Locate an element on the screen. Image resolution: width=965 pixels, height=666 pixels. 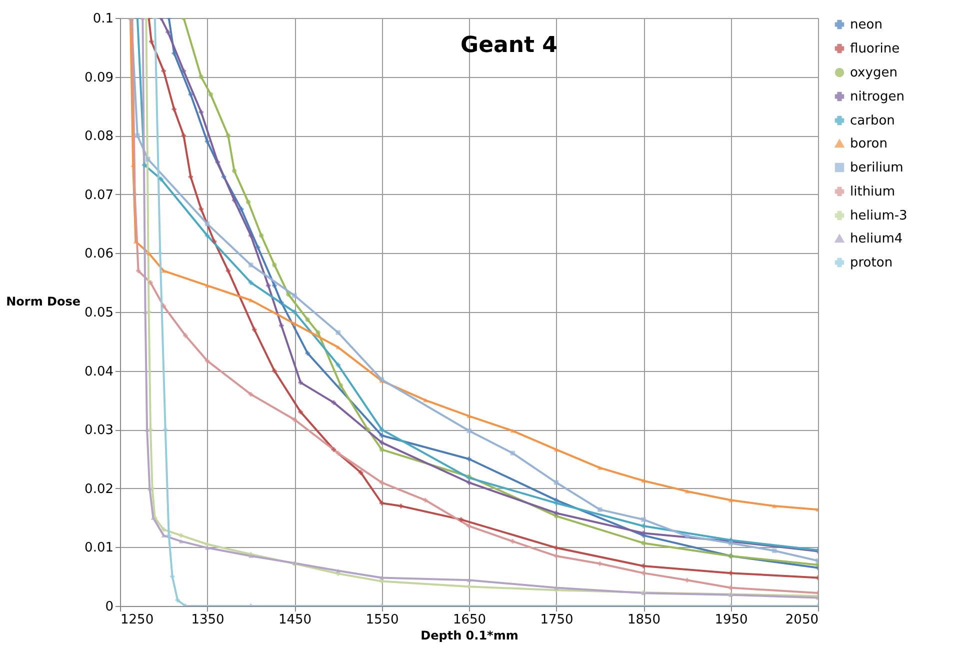
y-tick-label: 0.01 is located at coordinates (99, 548).